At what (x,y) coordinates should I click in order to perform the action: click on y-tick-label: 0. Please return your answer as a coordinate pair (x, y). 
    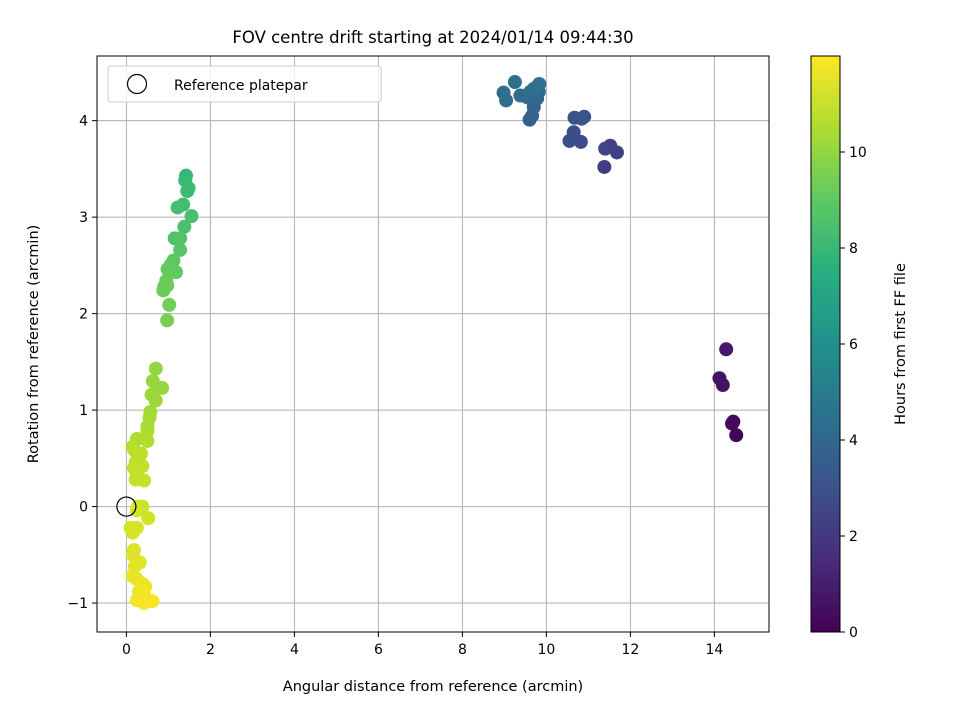
    Looking at the image, I should click on (83, 508).